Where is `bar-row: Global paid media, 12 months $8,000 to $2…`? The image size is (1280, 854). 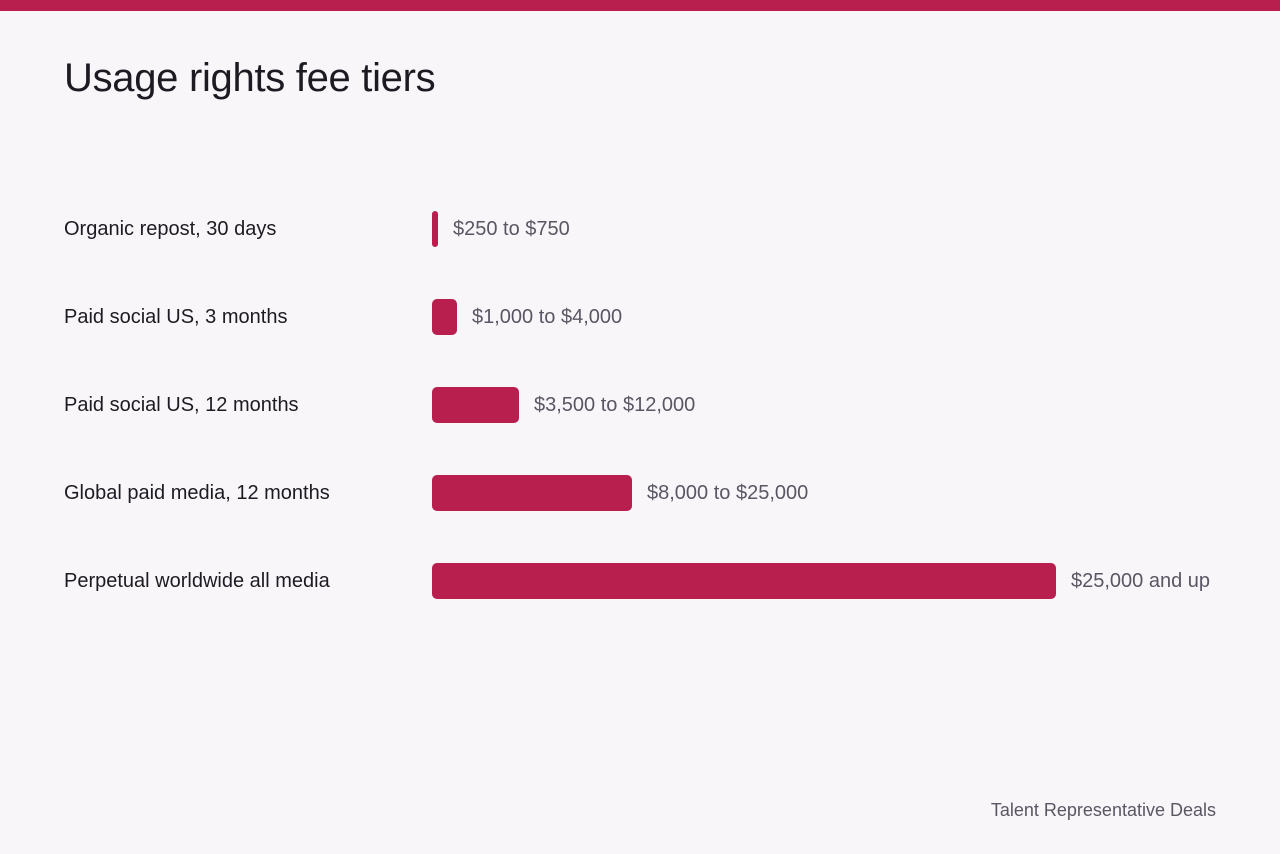 bar-row: Global paid media, 12 months $8,000 to $2… is located at coordinates (640, 493).